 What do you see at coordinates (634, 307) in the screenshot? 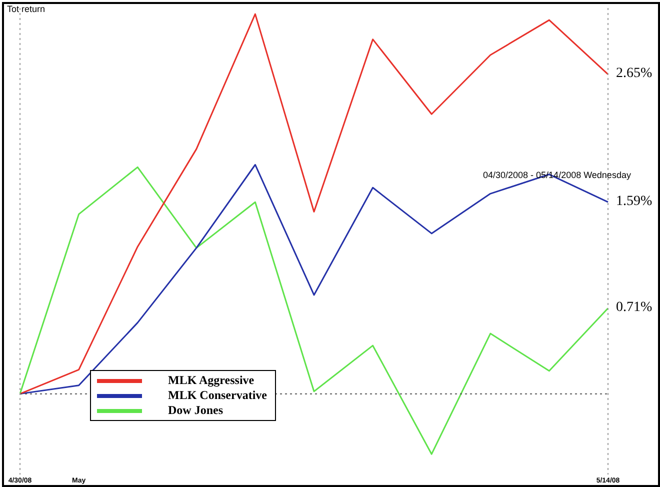
I see `data-label: 0.71%` at bounding box center [634, 307].